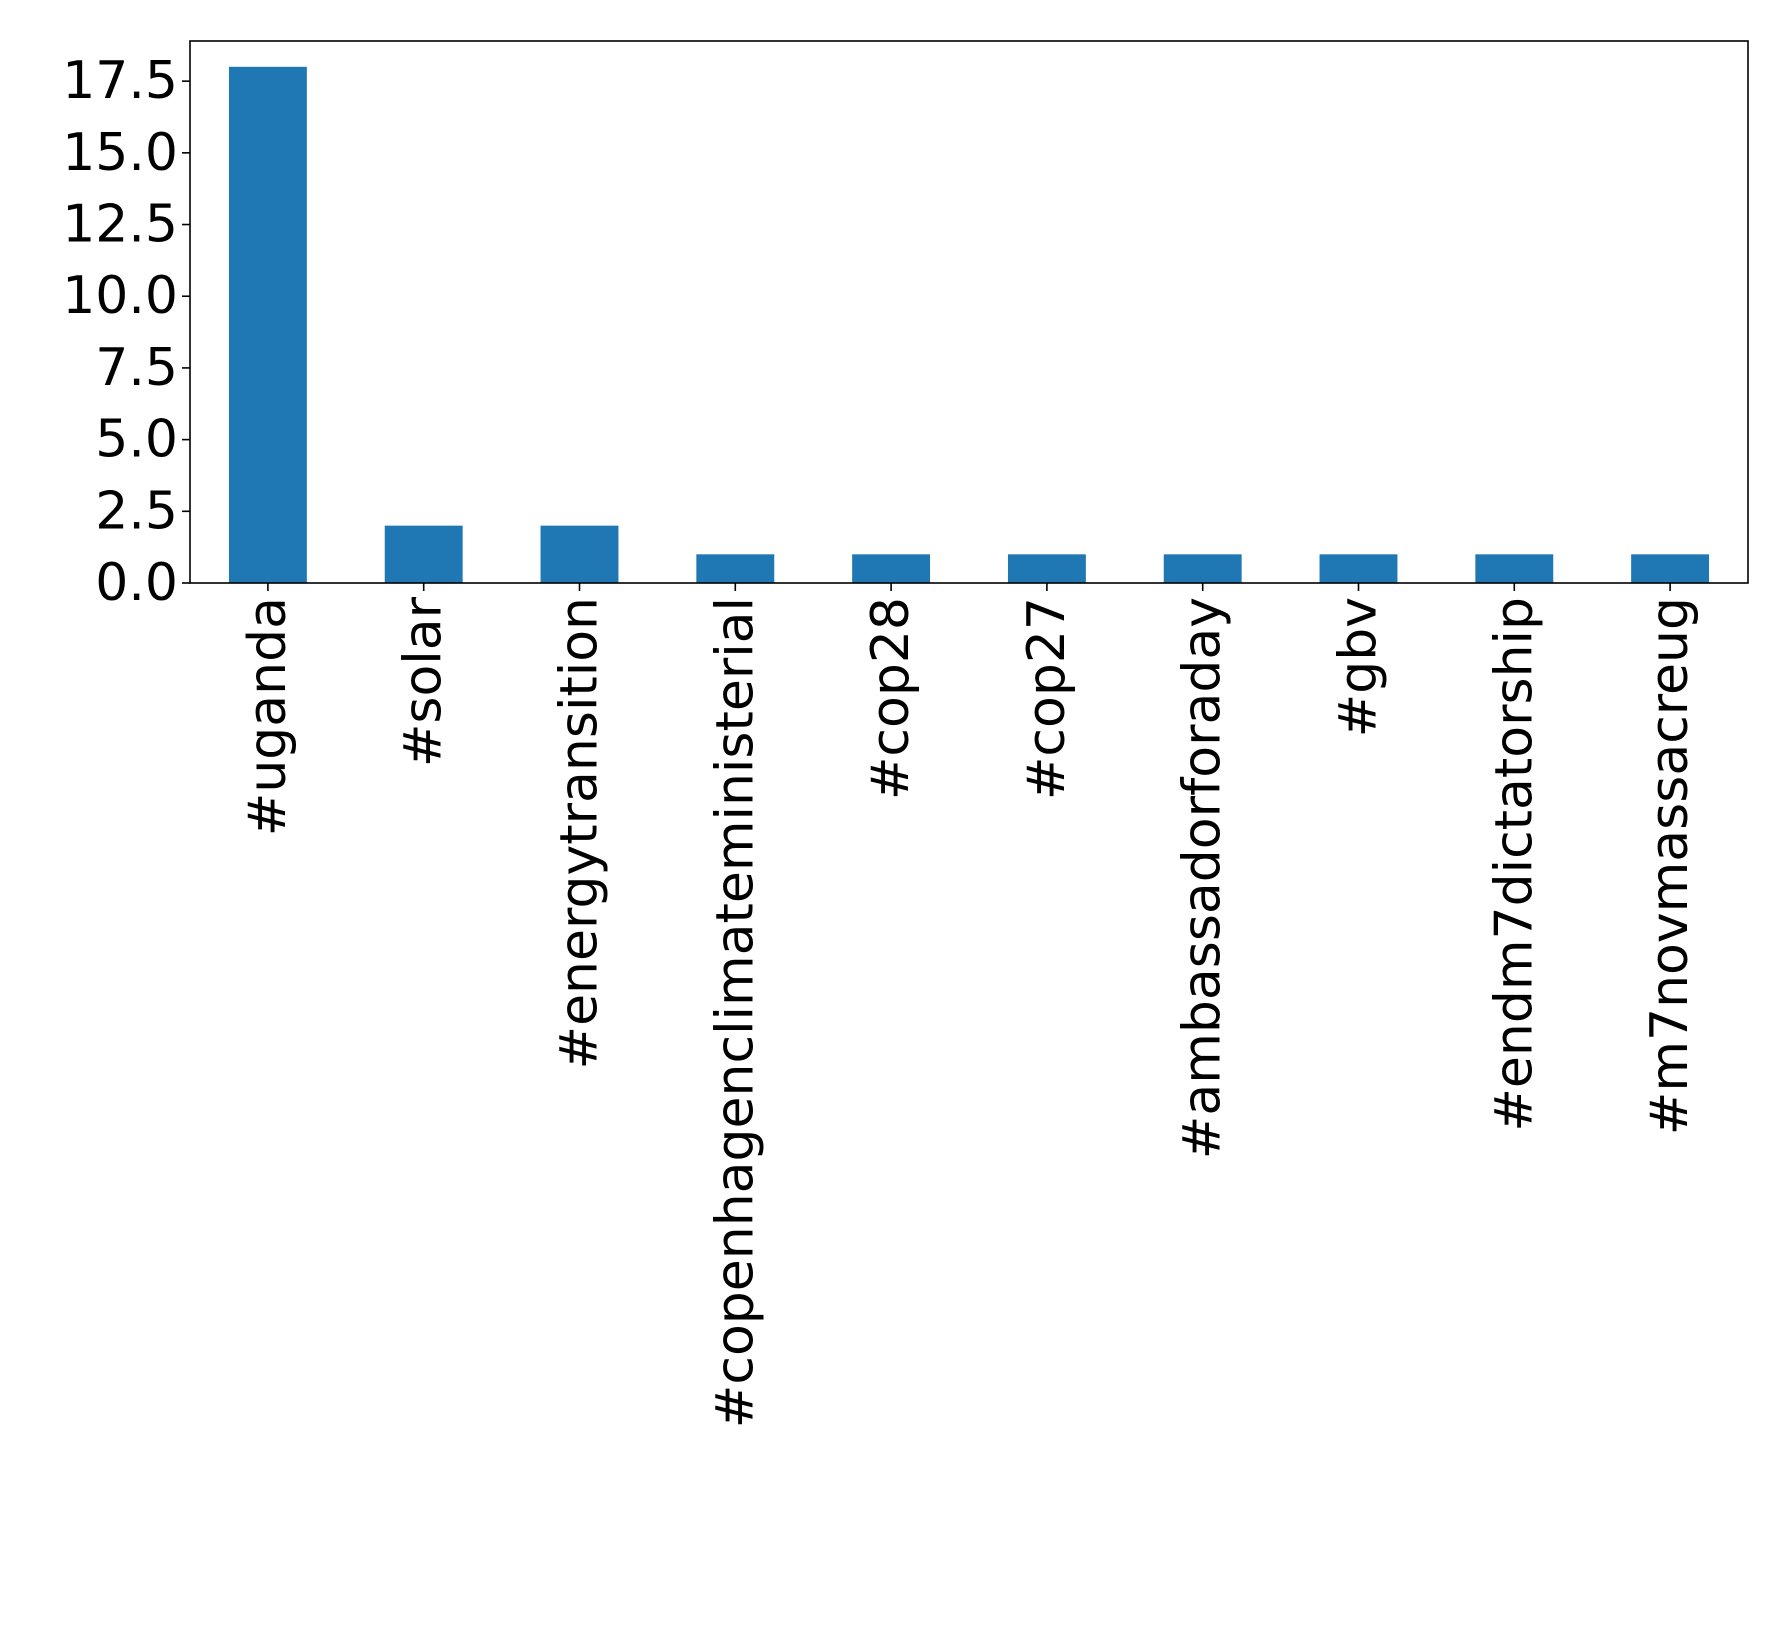 This screenshot has width=1778, height=1627. What do you see at coordinates (891, 698) in the screenshot?
I see `x-tick-label: #cop28` at bounding box center [891, 698].